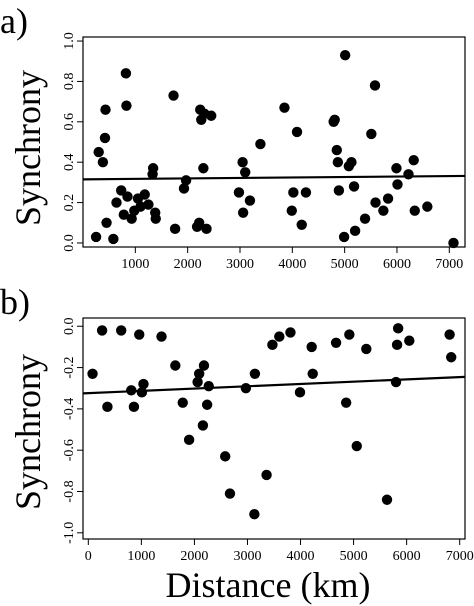  Describe the element at coordinates (69, 491) in the screenshot. I see `y-tick-label-b: -0.8` at that location.